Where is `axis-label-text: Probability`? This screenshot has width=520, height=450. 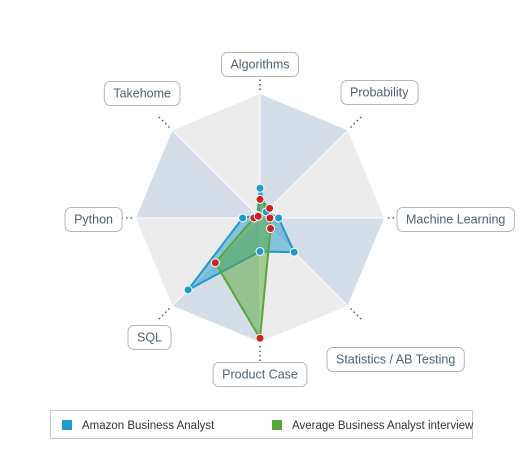 axis-label-text: Probability is located at coordinates (379, 93).